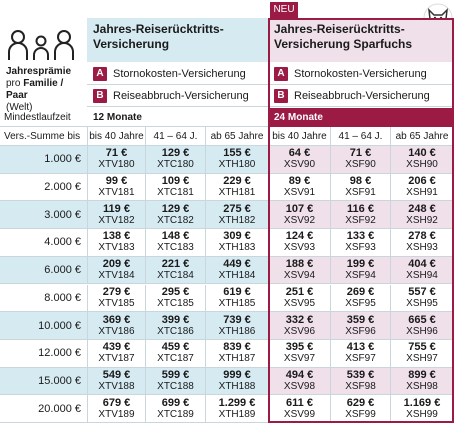 The height and width of the screenshot is (423, 455). What do you see at coordinates (175, 409) in the screenshot?
I see `price-cell: 699 € XTC189` at bounding box center [175, 409].